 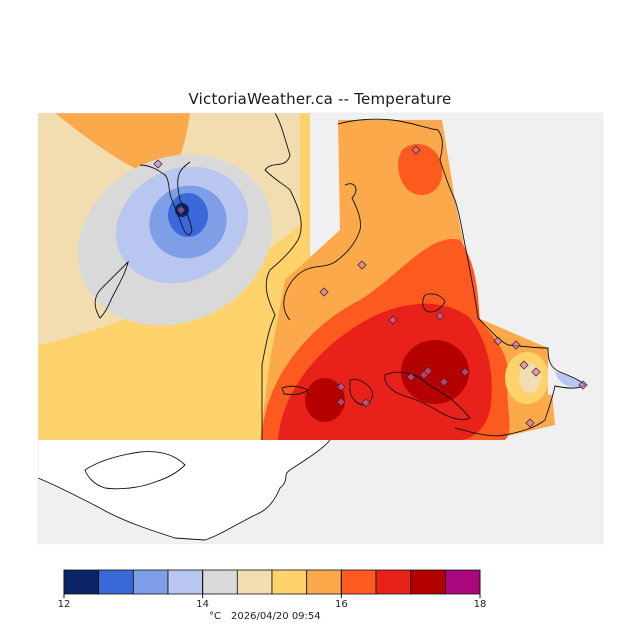 What do you see at coordinates (276, 616) in the screenshot?
I see `legend-timestamp: 2026/04/20 09:54` at bounding box center [276, 616].